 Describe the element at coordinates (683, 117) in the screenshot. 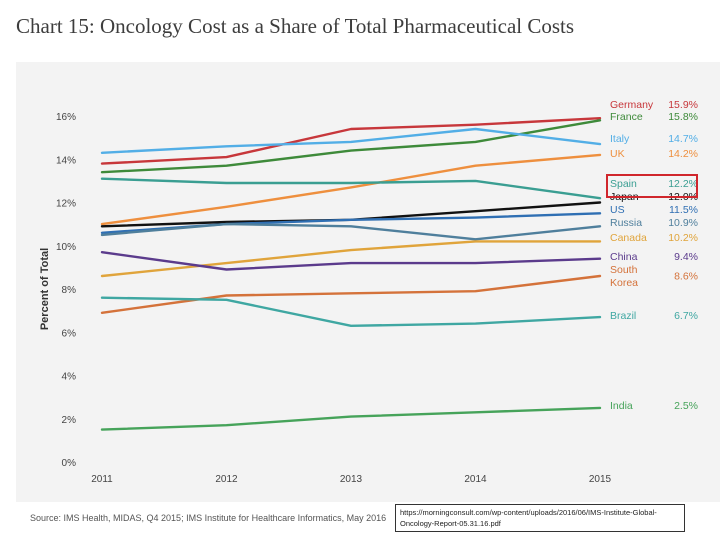

I see `series-value-france: 15.8%` at that location.